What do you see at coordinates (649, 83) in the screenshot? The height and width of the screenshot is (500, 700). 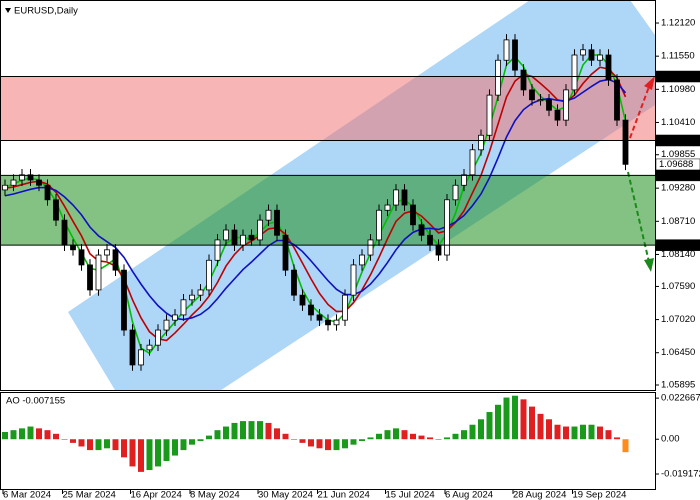 I see `arrow-head` at bounding box center [649, 83].